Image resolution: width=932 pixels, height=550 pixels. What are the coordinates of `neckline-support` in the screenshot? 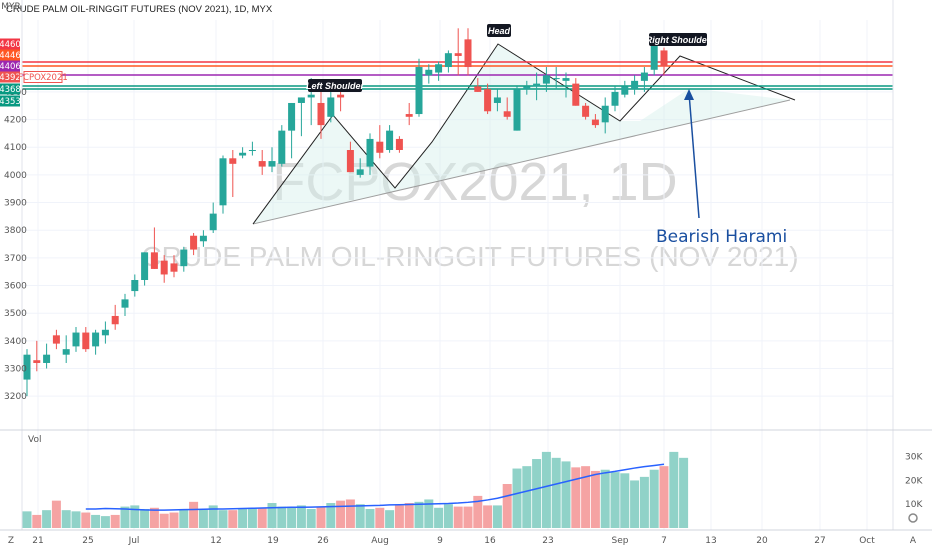 It's located at (521, 162).